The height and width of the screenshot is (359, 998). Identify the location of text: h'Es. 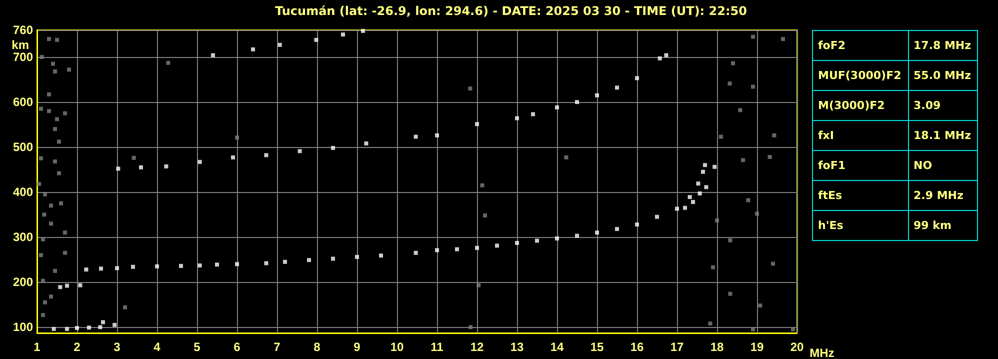
(860, 225).